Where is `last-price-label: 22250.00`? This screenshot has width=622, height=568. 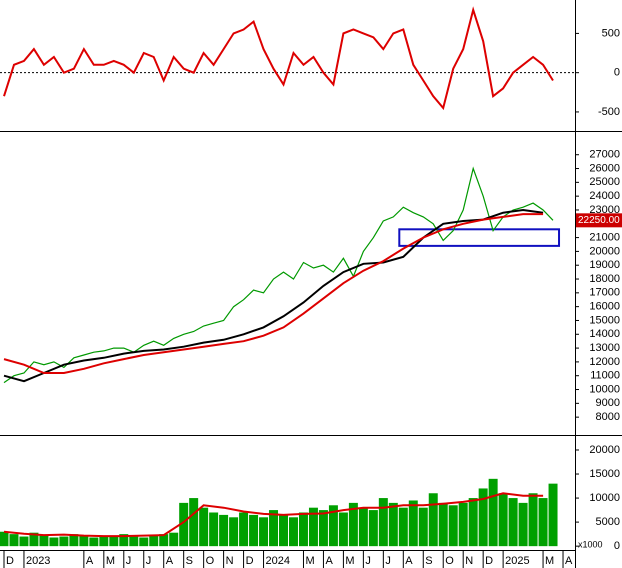 last-price-label: 22250.00 is located at coordinates (599, 220).